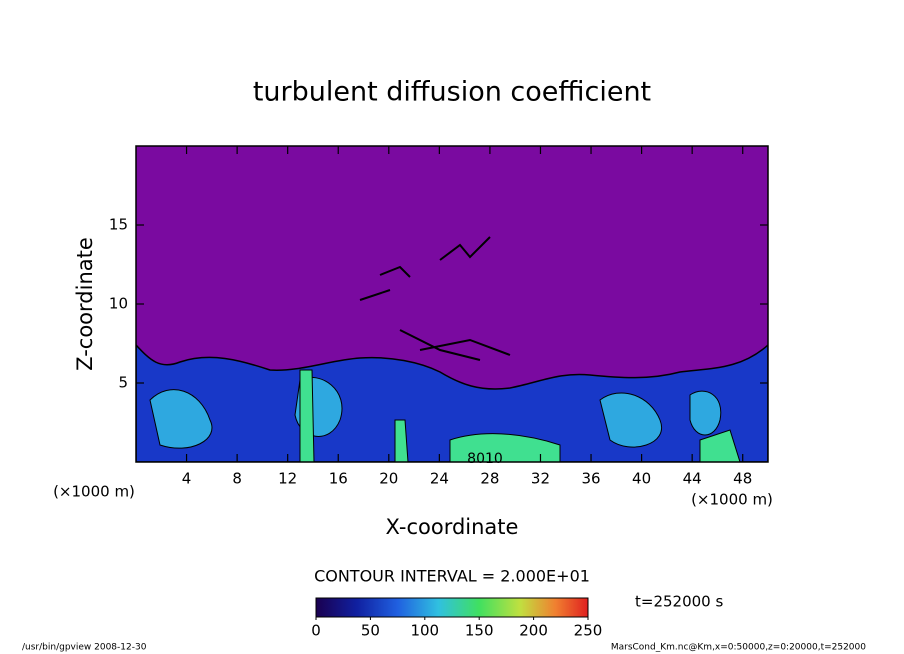 This screenshot has height=654, width=904. What do you see at coordinates (590, 479) in the screenshot?
I see `x-tick-label: 36` at bounding box center [590, 479].